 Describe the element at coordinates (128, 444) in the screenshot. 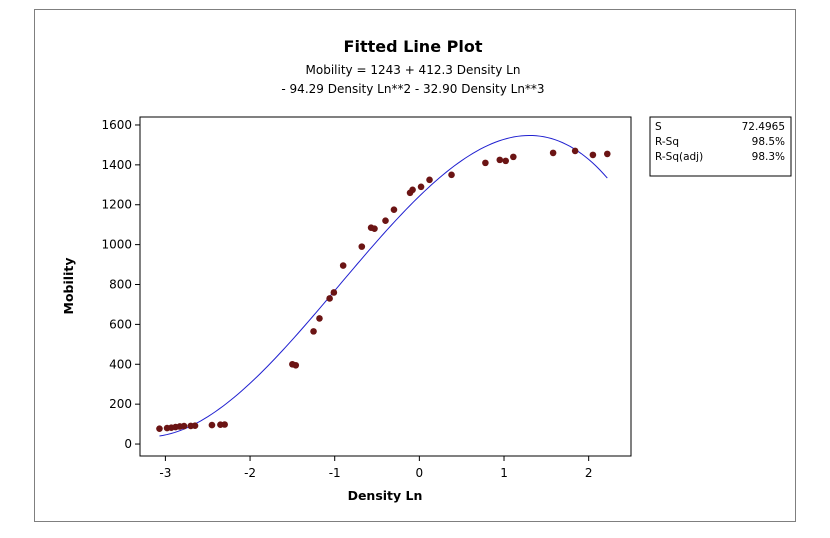

I see `y-tick-label: 0` at that location.